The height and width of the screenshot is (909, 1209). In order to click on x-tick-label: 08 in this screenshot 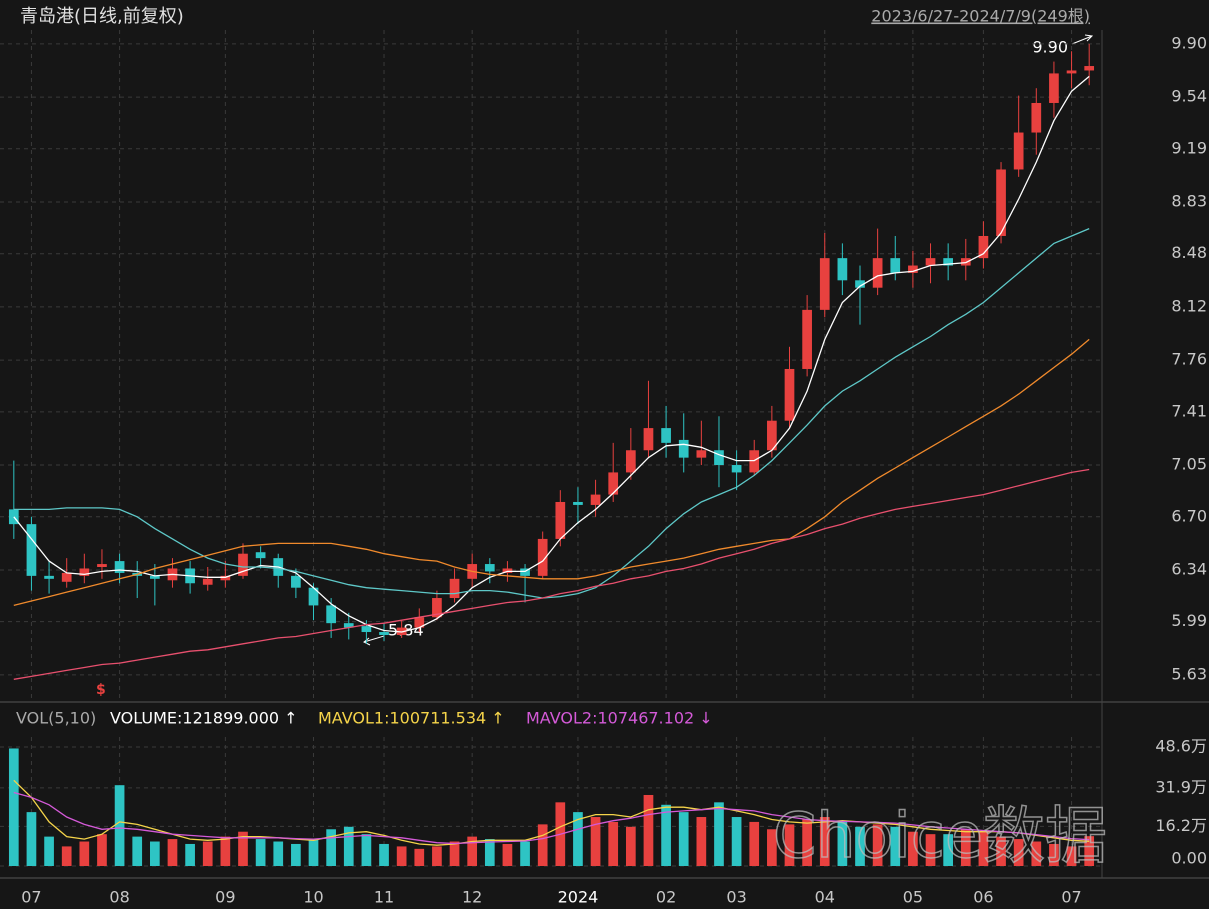, I will do `click(119, 897)`.